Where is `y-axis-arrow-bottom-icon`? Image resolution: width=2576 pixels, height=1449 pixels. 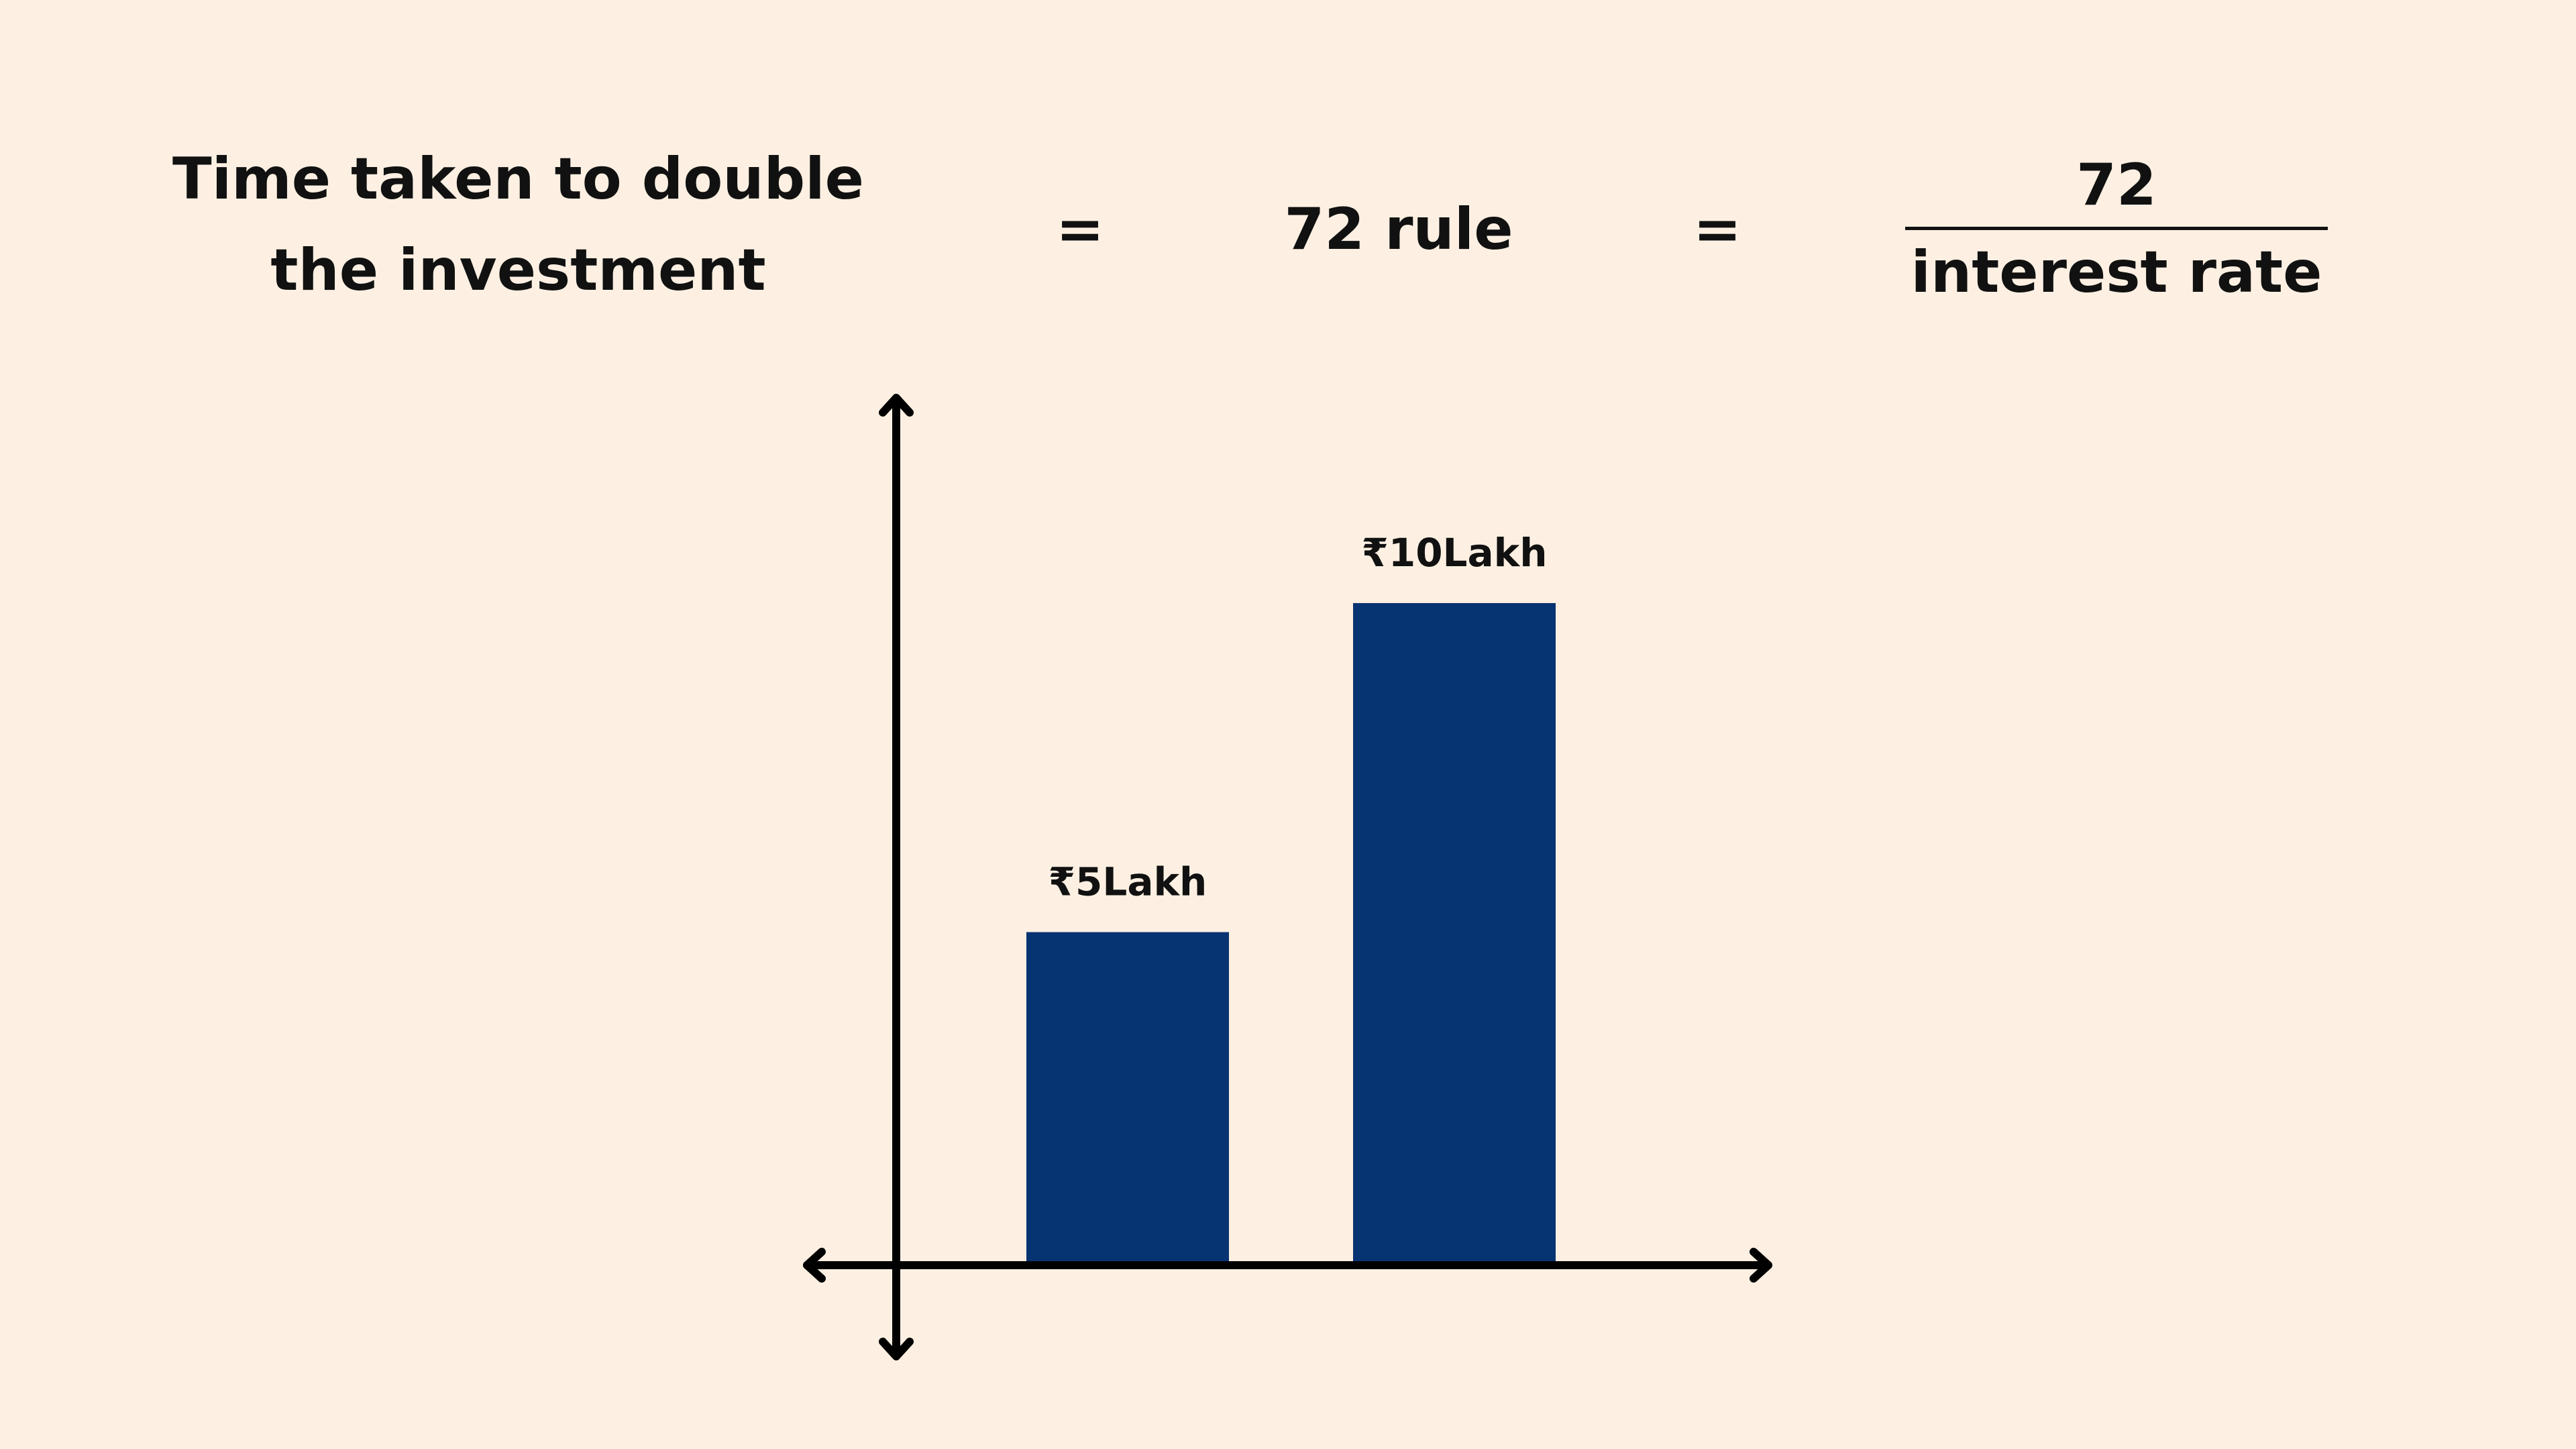 y-axis-arrow-bottom-icon is located at coordinates (896, 1349).